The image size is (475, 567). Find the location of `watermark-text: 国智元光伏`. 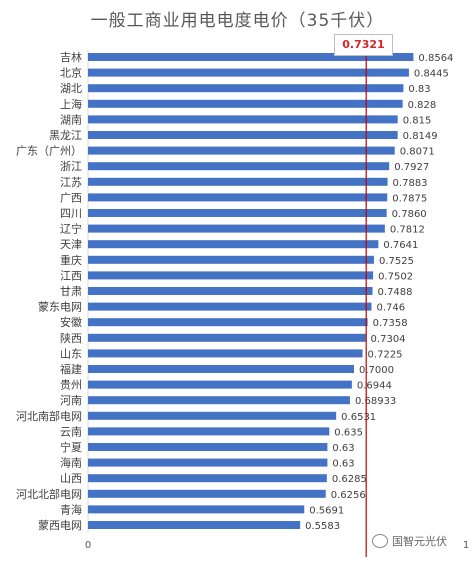

watermark-text: 国智元光伏 is located at coordinates (419, 541).